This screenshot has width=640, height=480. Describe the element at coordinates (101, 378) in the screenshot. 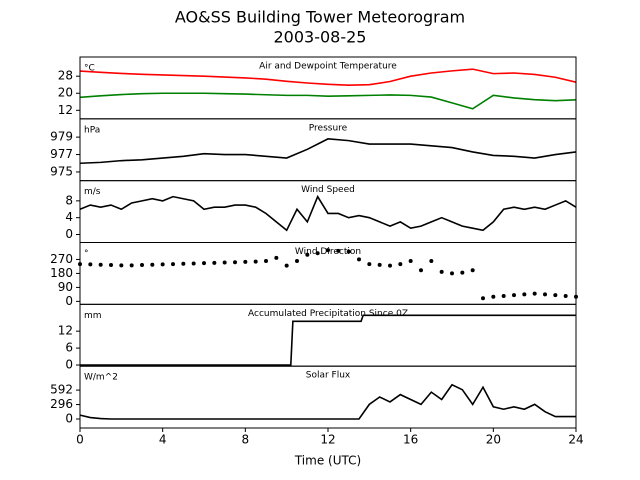

I see `unit-label: W/m^2` at that location.